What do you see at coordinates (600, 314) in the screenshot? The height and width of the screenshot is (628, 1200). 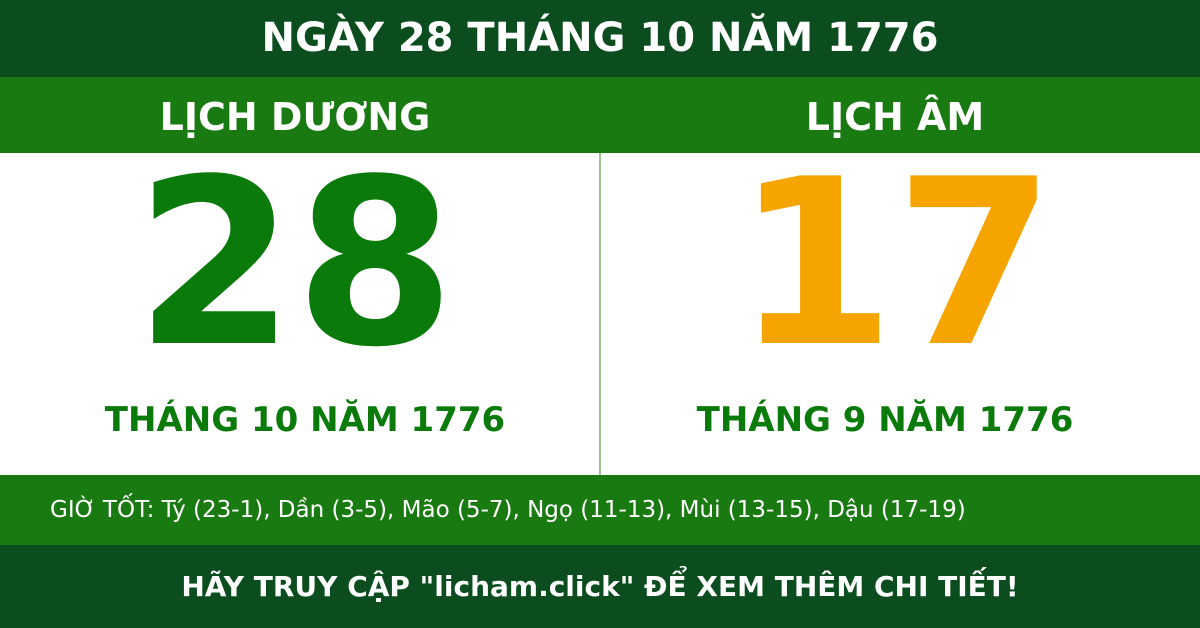 I see `divider` at bounding box center [600, 314].